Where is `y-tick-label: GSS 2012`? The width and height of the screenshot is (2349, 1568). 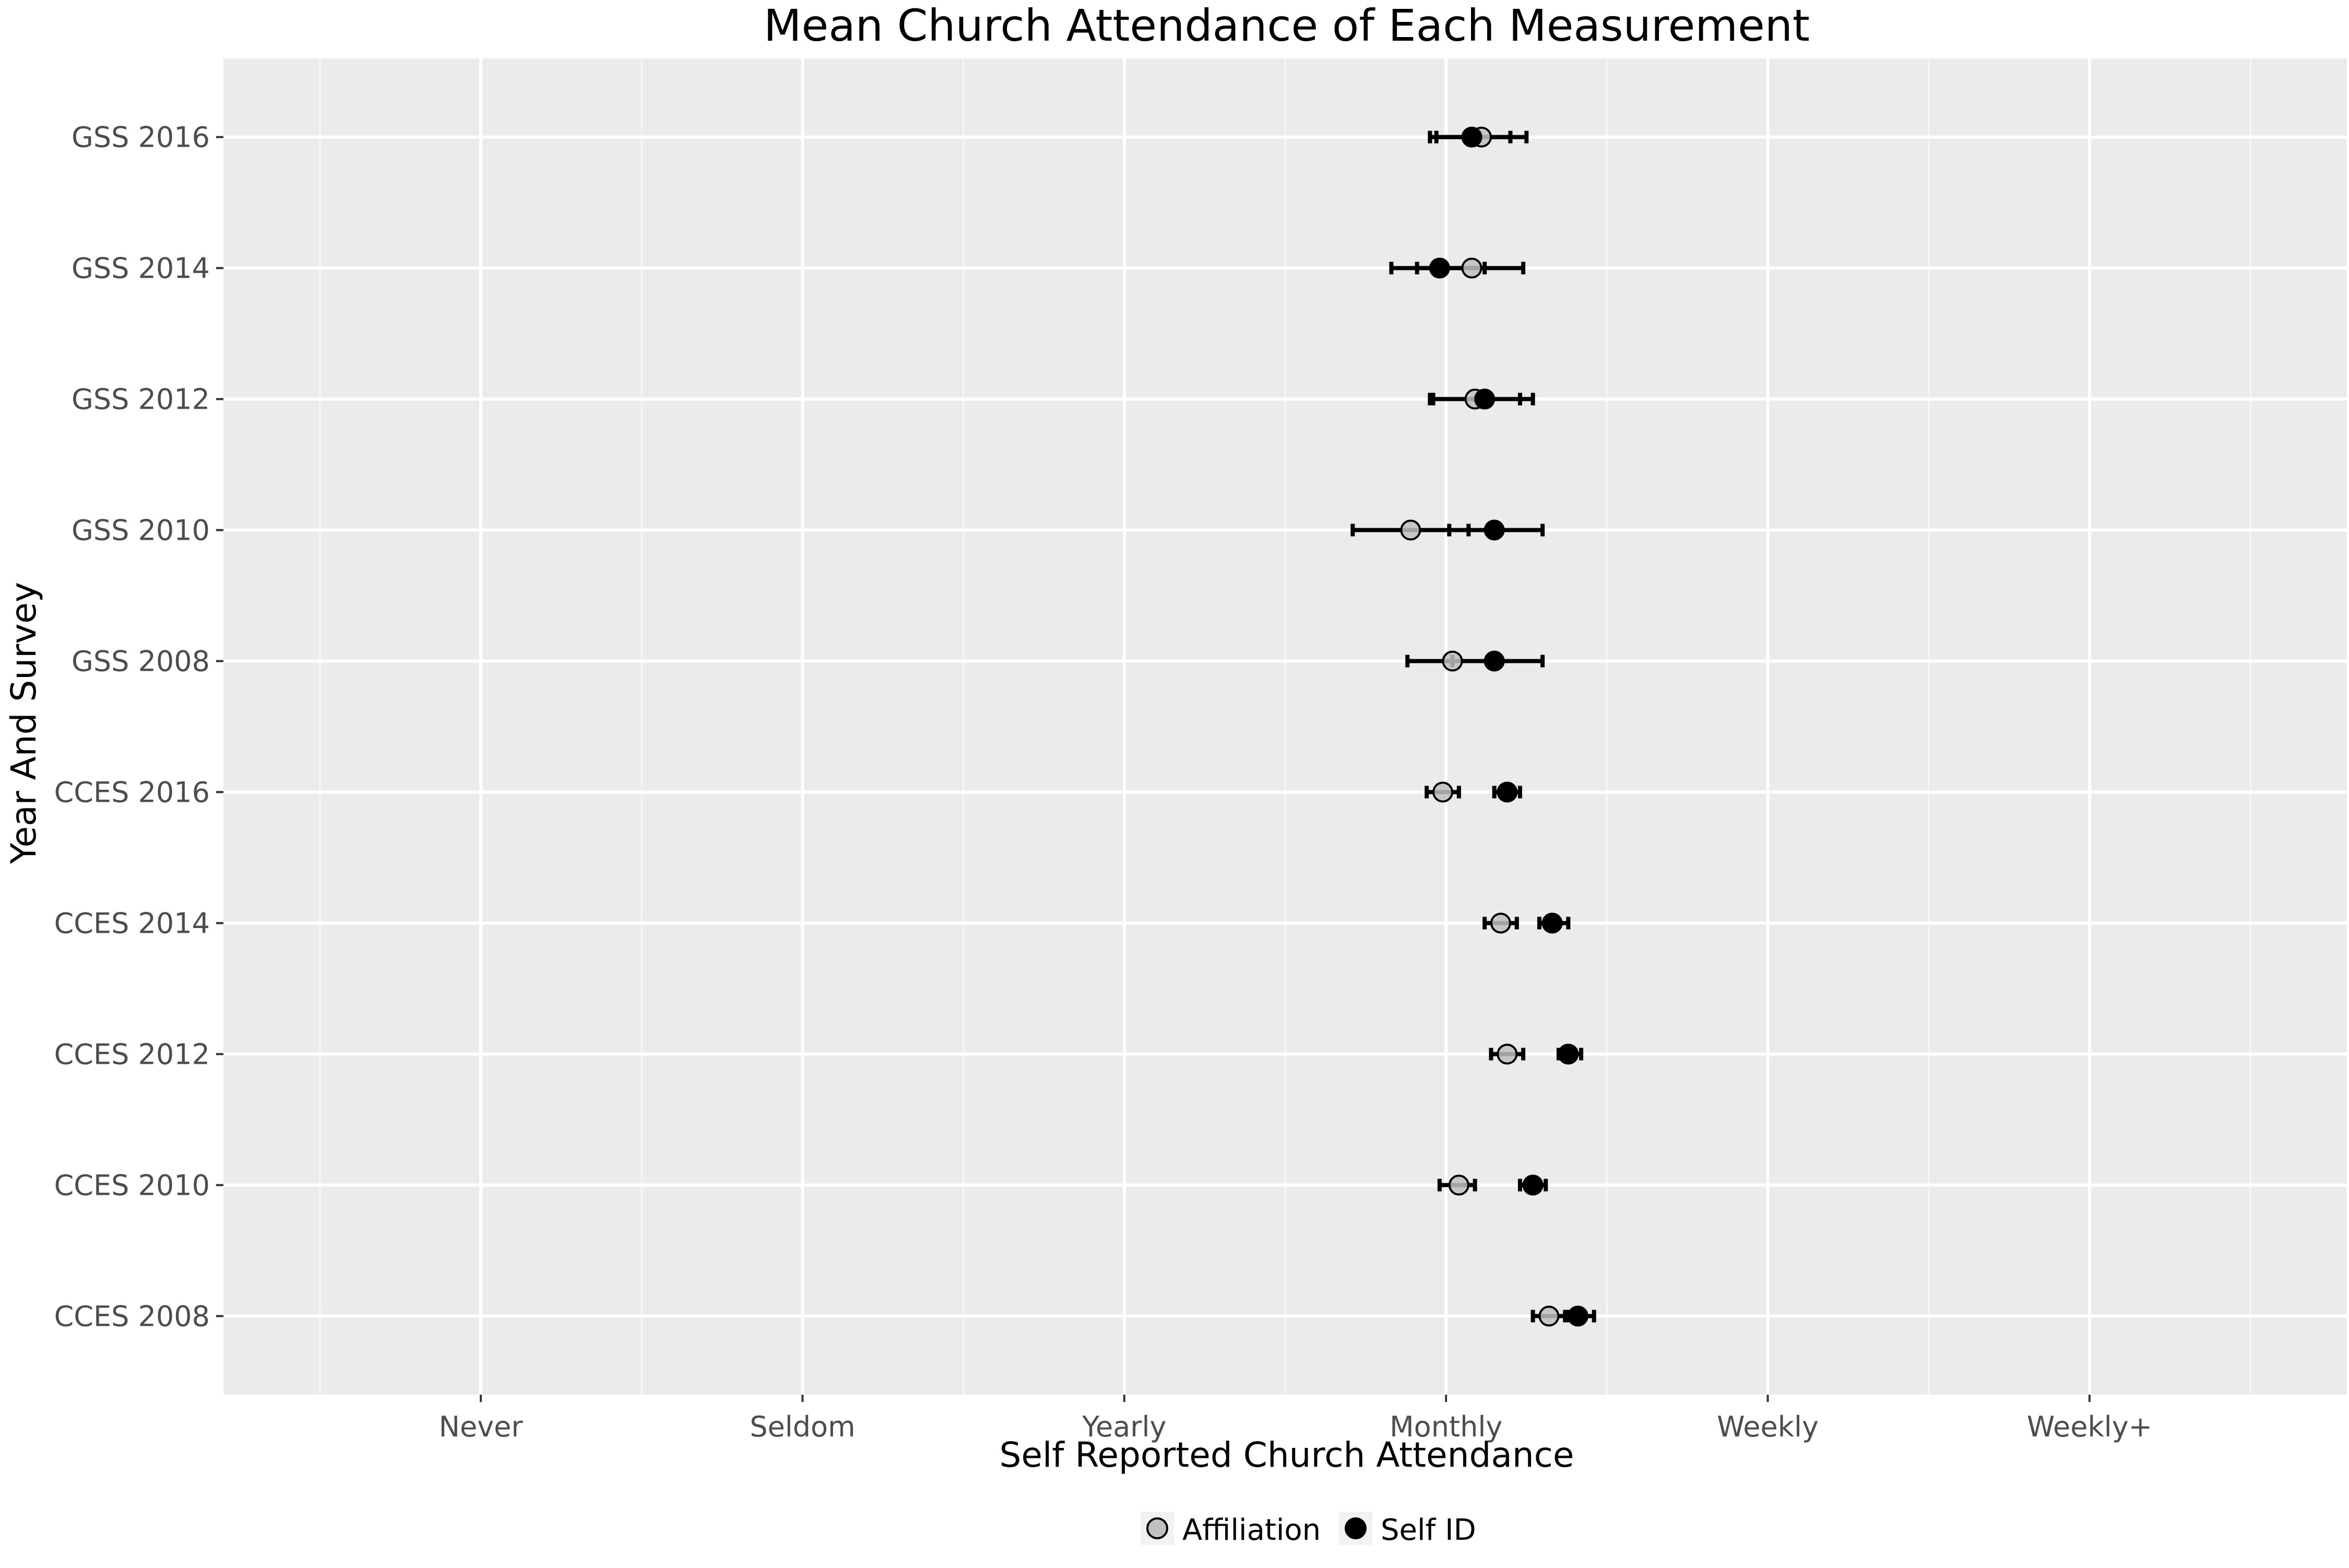 y-tick-label: GSS 2012 is located at coordinates (141, 399).